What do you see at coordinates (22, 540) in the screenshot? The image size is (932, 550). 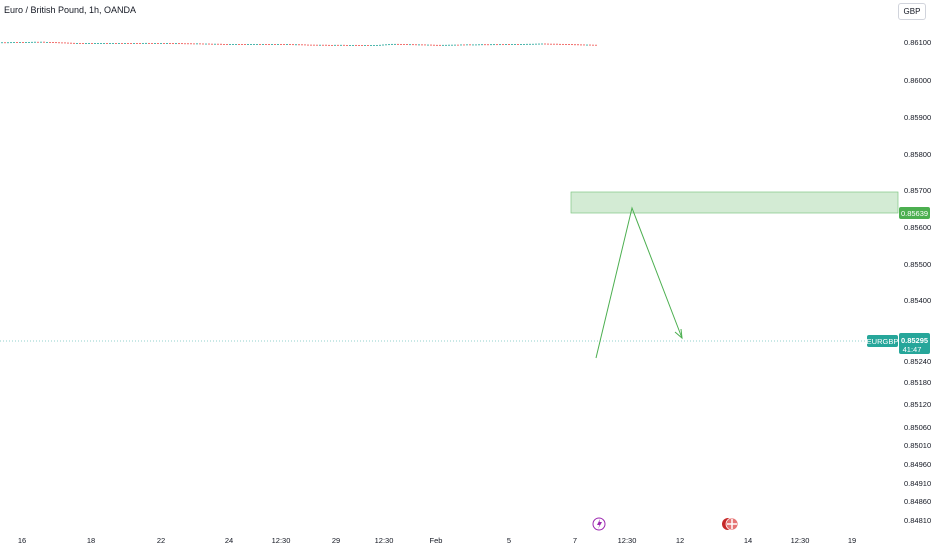 I see `time-tick: 16` at bounding box center [22, 540].